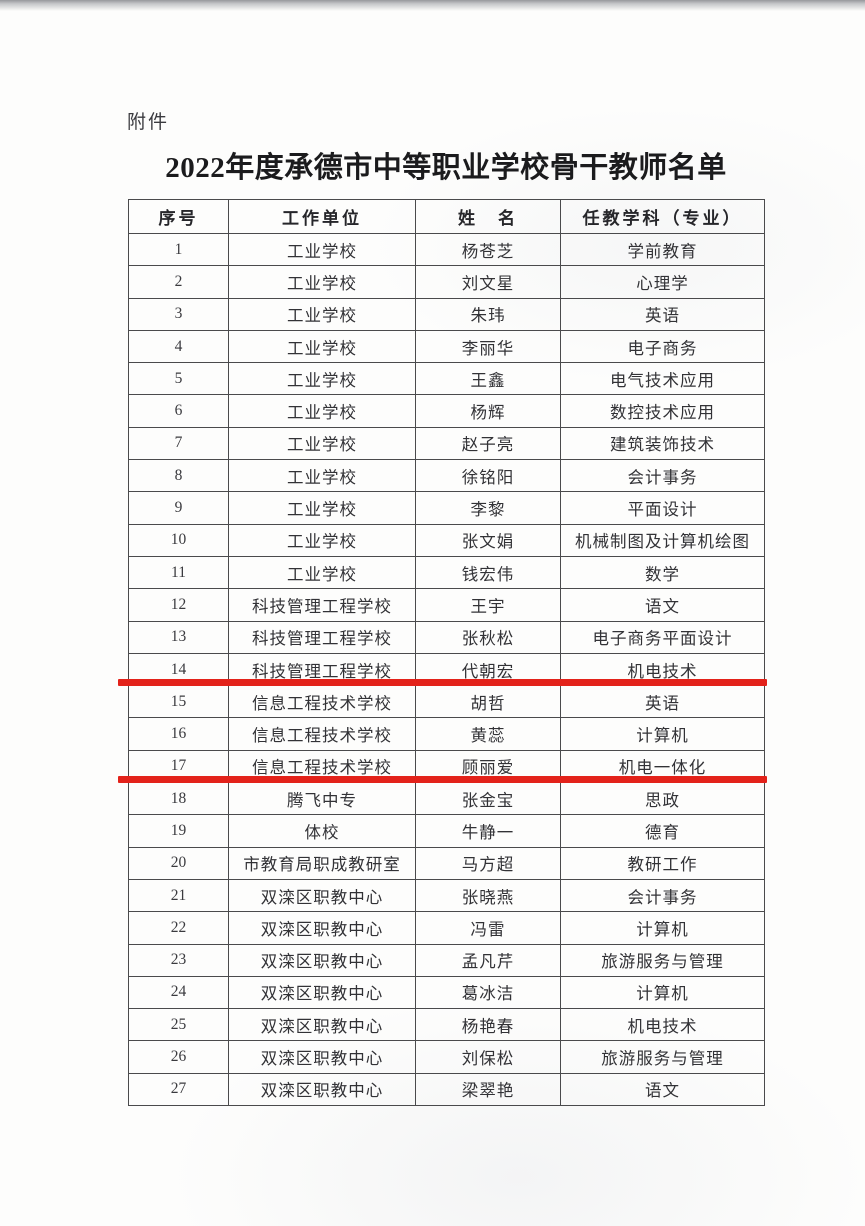  Describe the element at coordinates (488, 799) in the screenshot. I see `cell-name: 张金宝` at that location.